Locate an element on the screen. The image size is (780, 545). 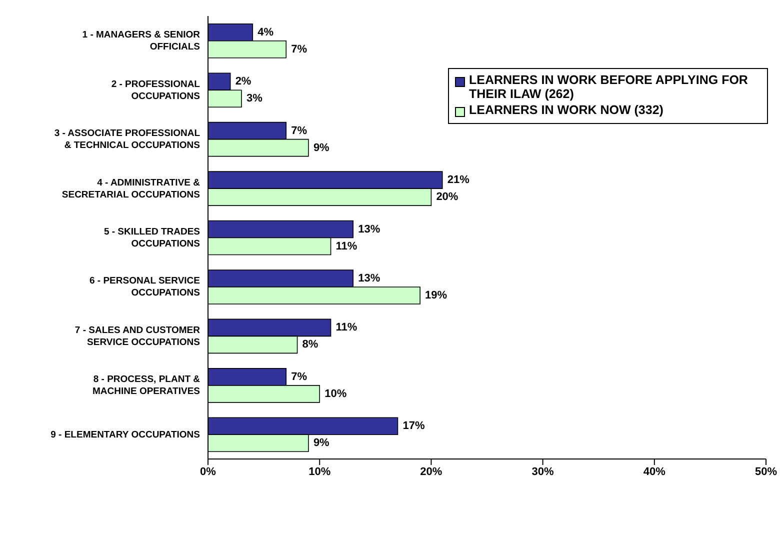
legend-label: LEARNERS IN WORK NOW (332) is located at coordinates (566, 110).